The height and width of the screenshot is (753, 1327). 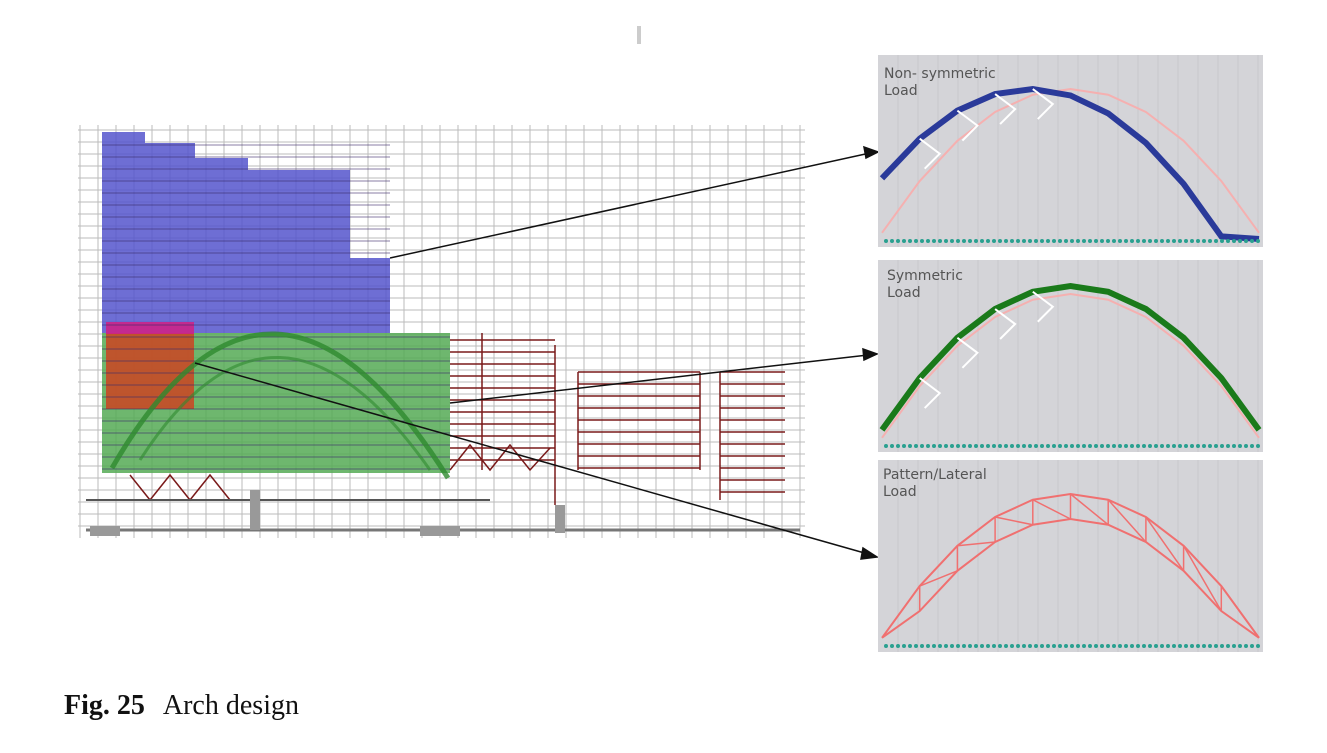 I want to click on deformed-arch, so click(x=1069, y=163).